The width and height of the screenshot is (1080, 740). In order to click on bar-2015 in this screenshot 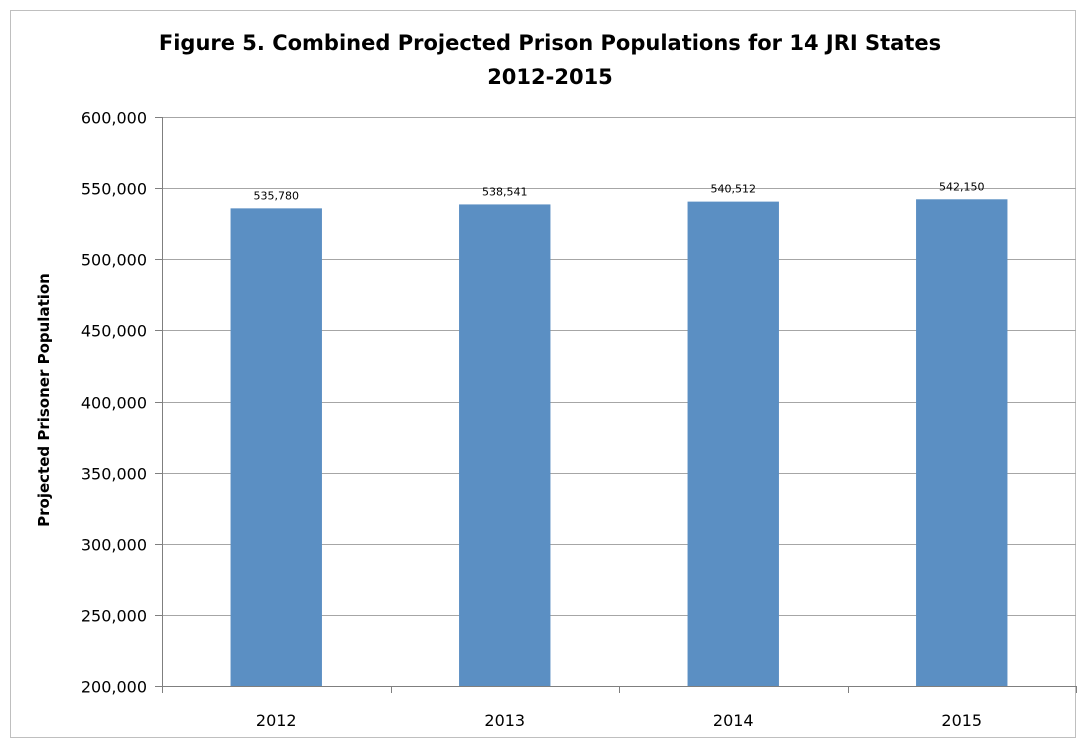, I will do `click(962, 442)`.